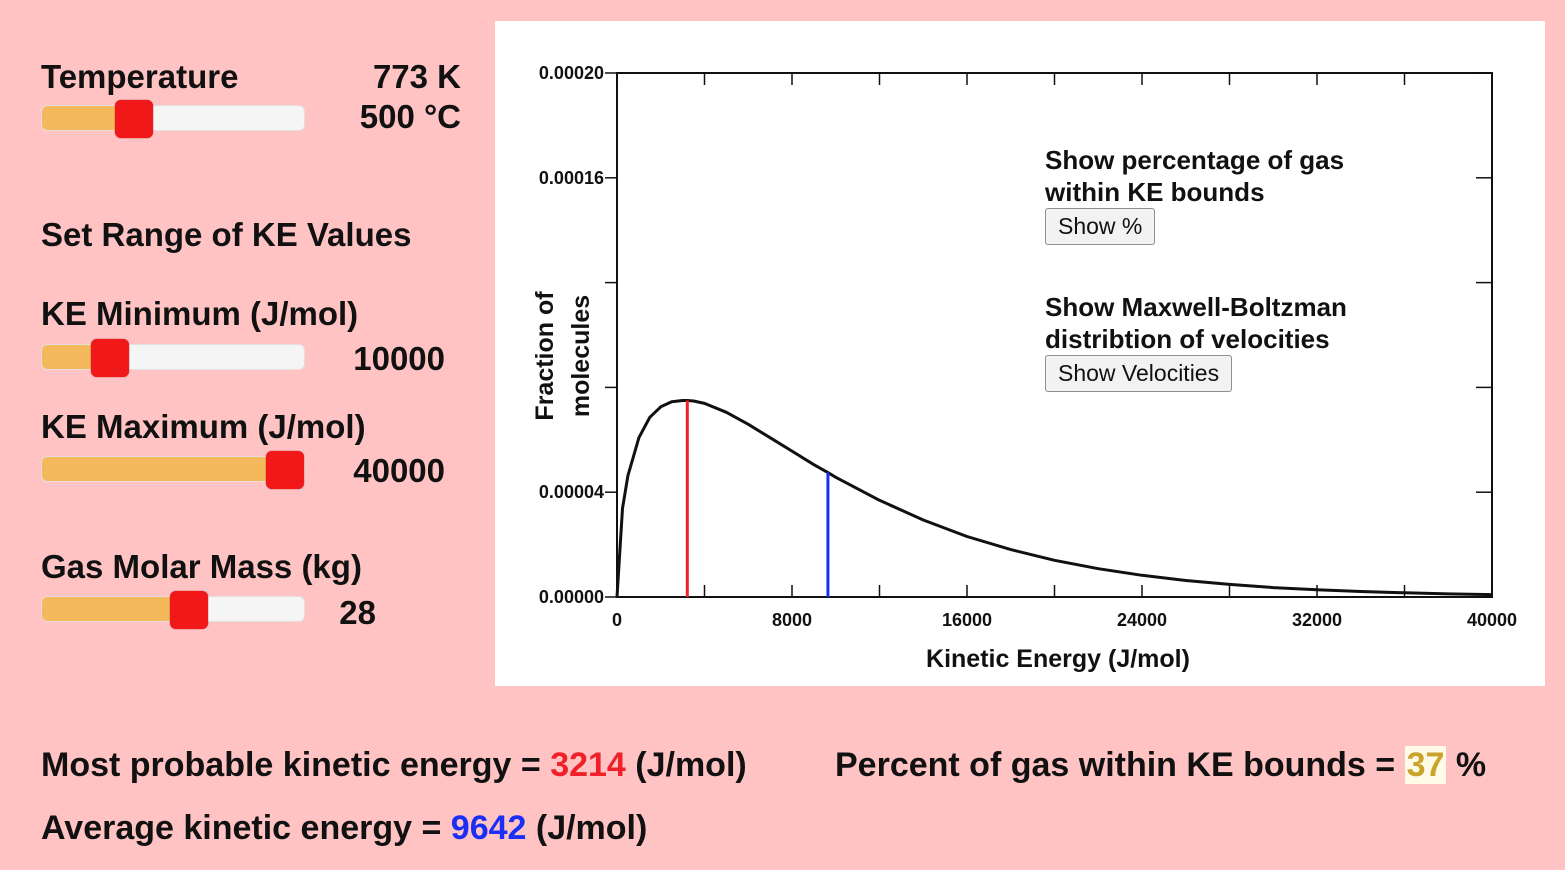 The image size is (1565, 870). What do you see at coordinates (581, 356) in the screenshot?
I see `y-axis-label-line2: molecules` at bounding box center [581, 356].